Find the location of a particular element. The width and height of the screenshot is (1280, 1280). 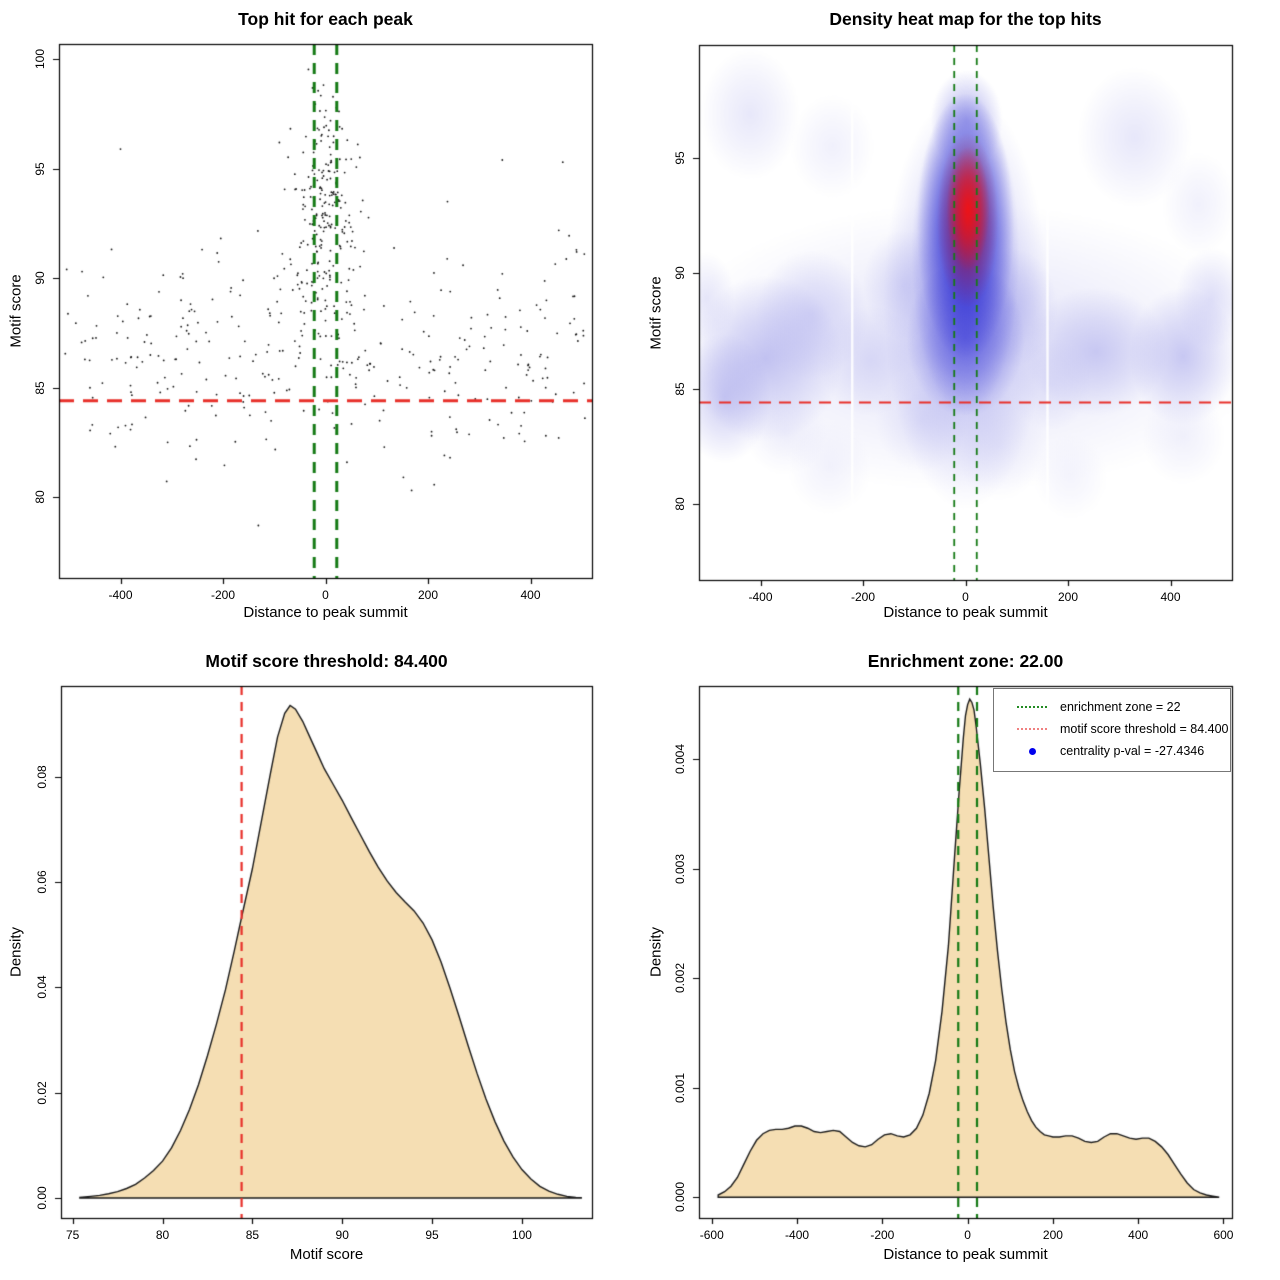

panel-title-enrichment-zone: Enrichment zone: 22.00 is located at coordinates (965, 661).